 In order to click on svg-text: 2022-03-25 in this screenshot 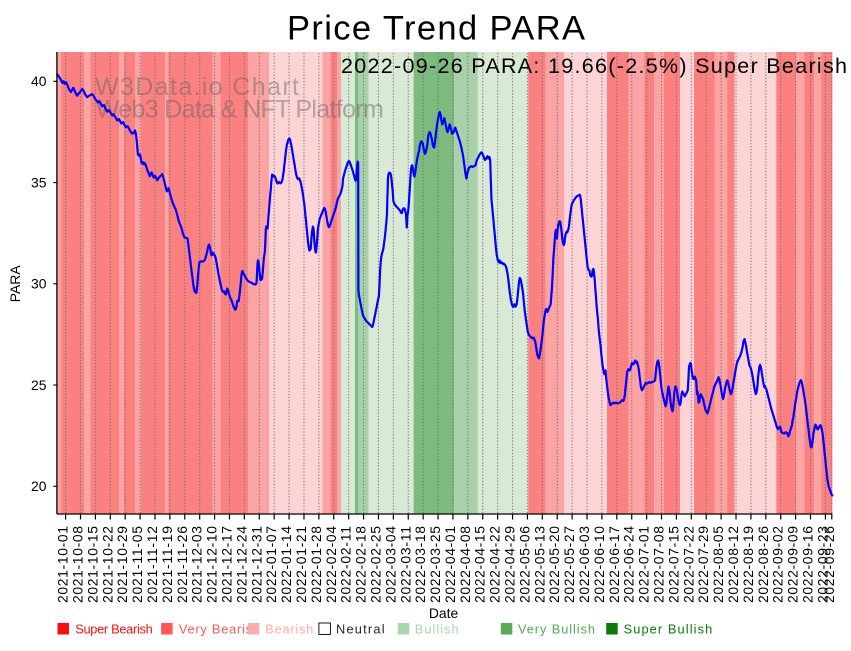, I will do `click(435, 564)`.